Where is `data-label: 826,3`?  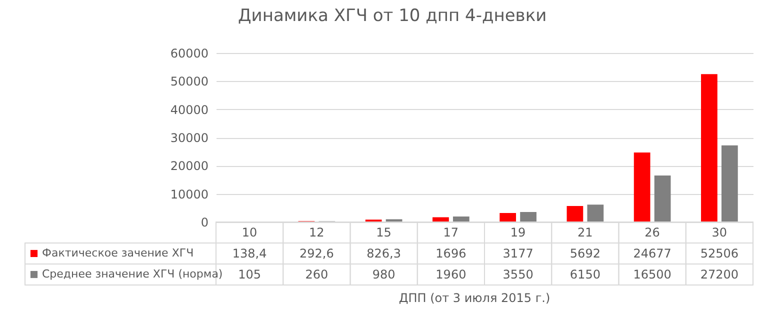 data-label: 826,3 is located at coordinates (383, 253).